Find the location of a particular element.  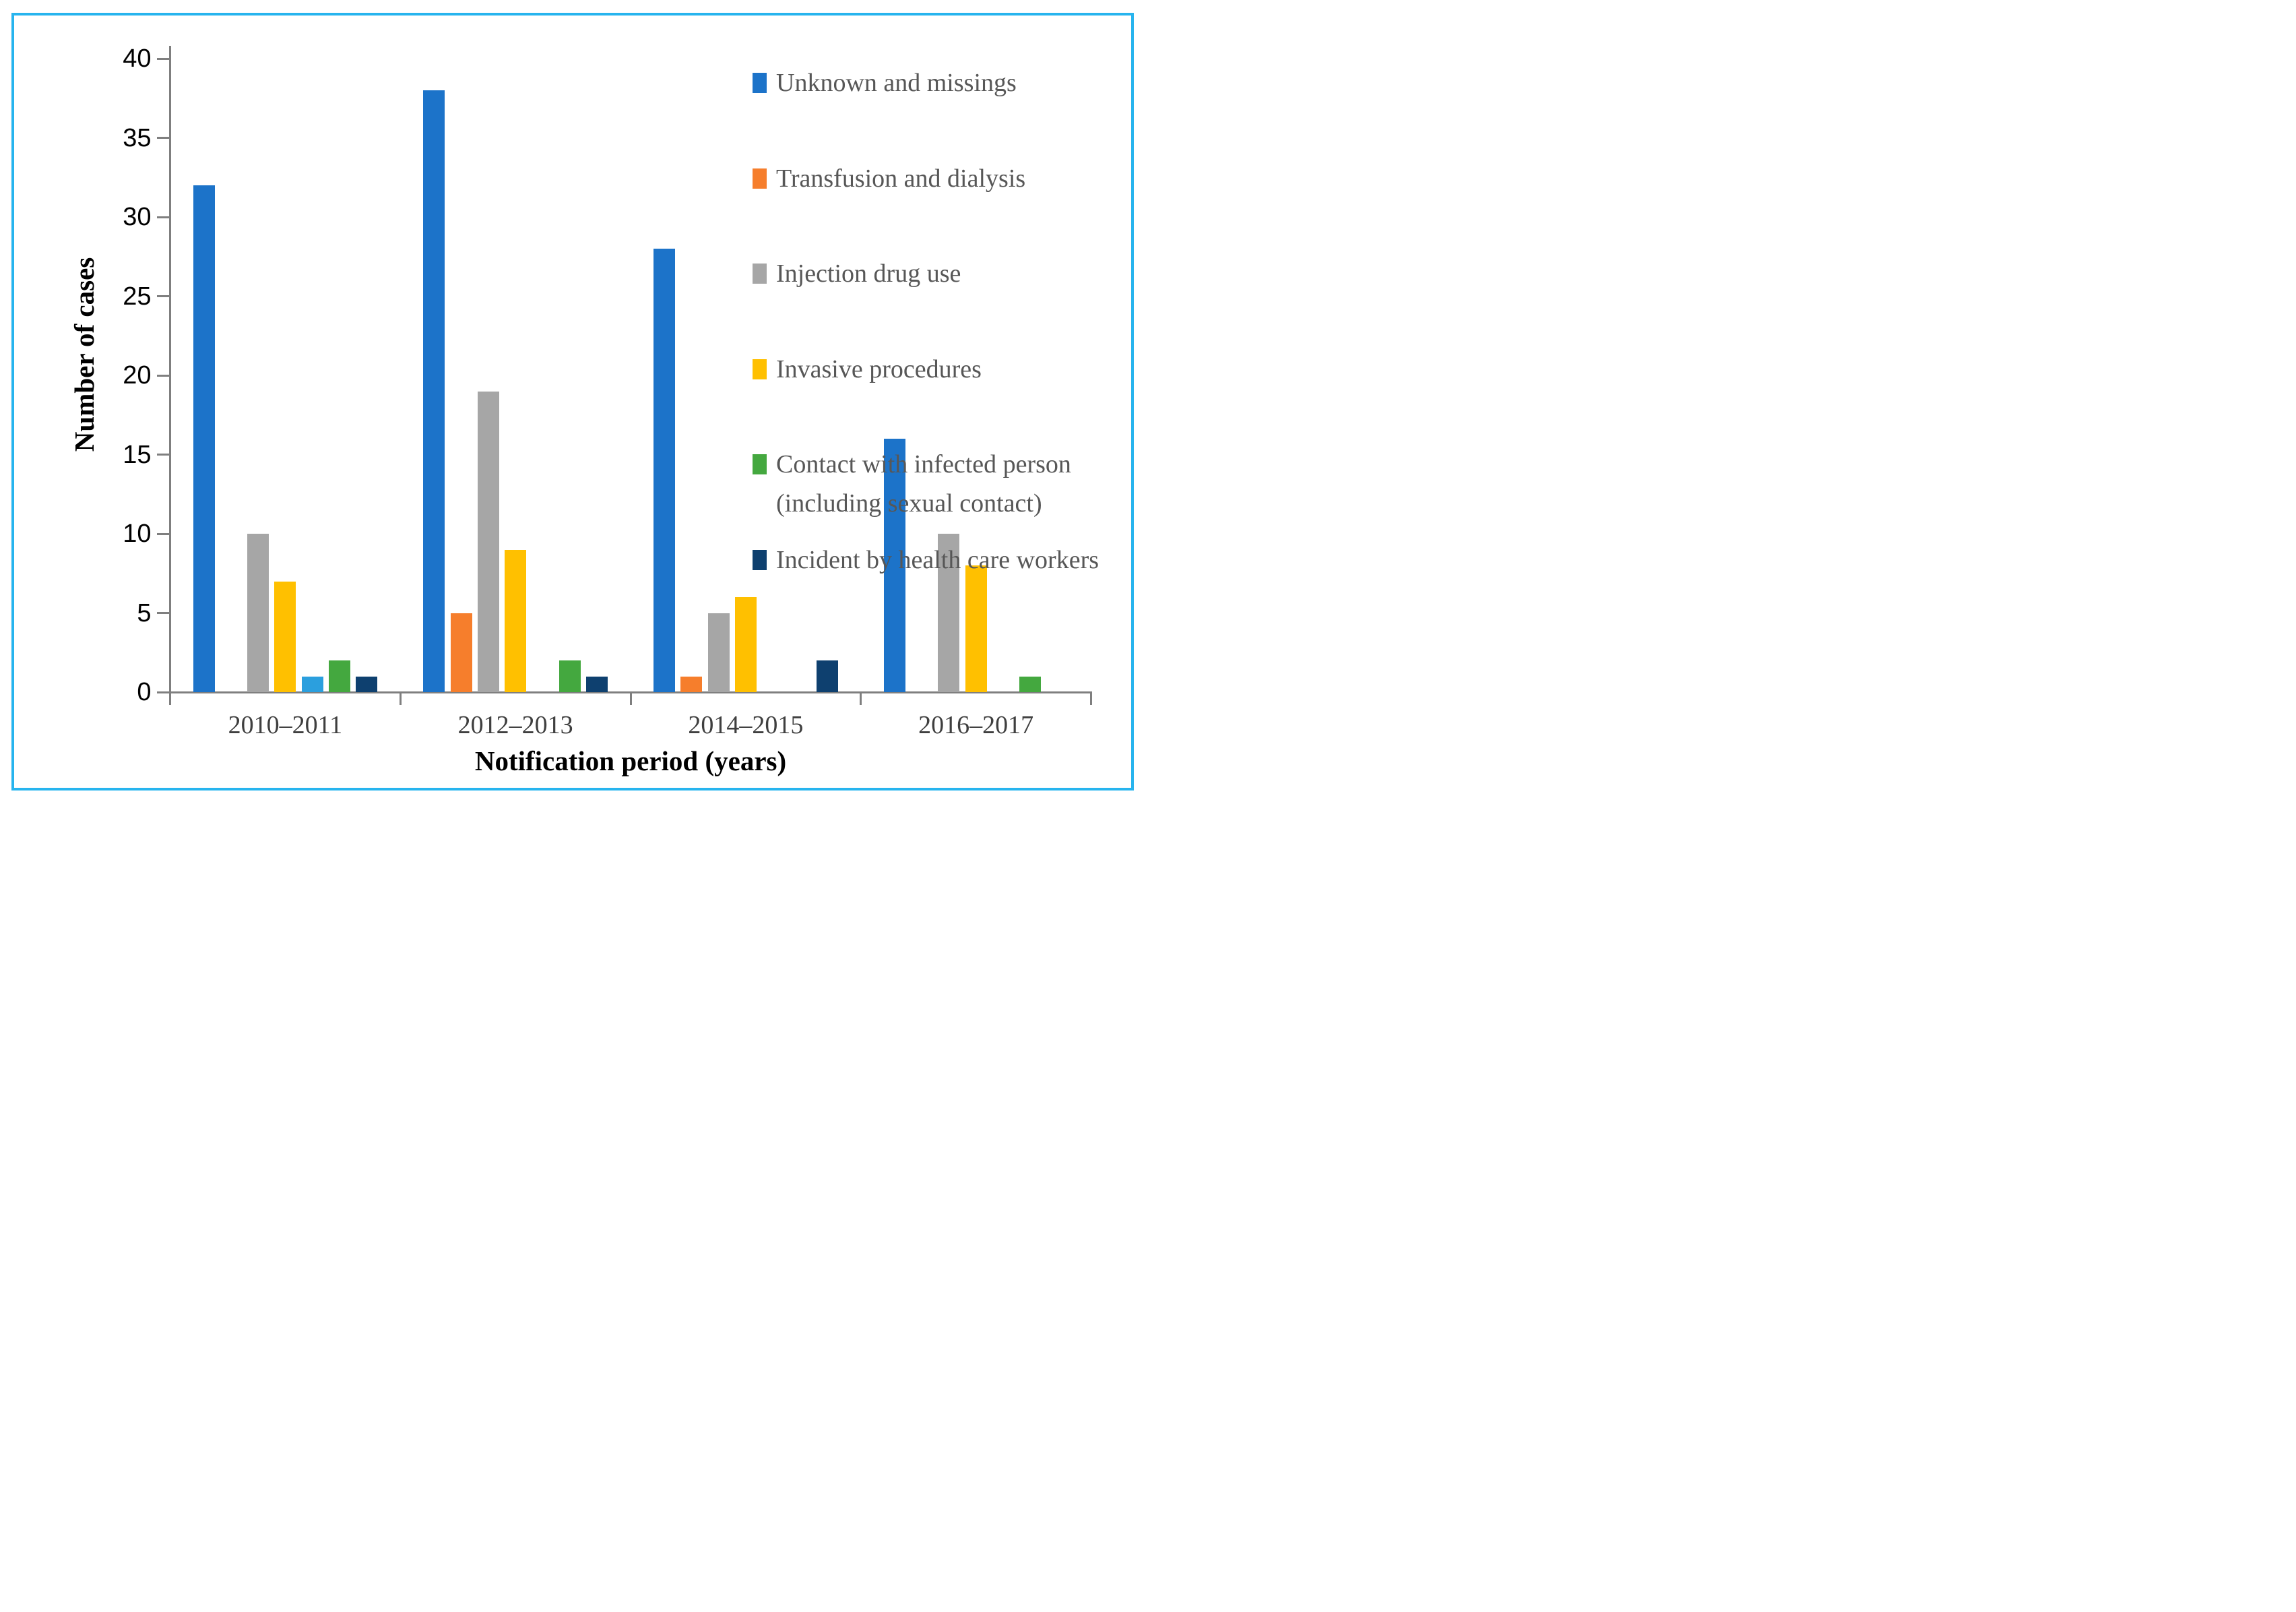

legend-item-injection-drug-use: Injection drug use is located at coordinates (857, 273).